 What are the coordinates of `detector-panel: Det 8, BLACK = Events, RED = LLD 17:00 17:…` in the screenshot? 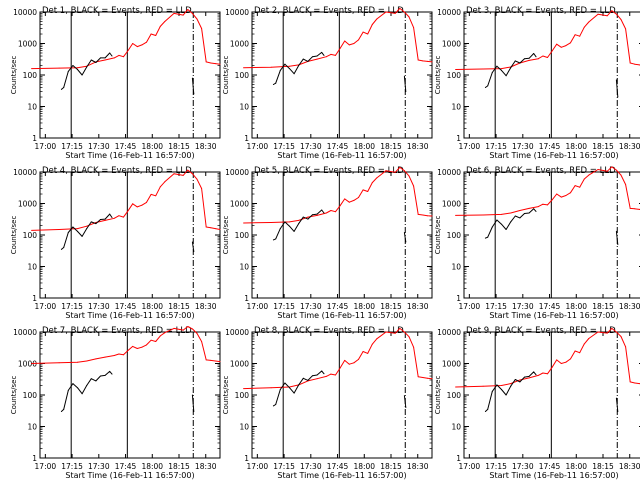 It's located at (327, 403).